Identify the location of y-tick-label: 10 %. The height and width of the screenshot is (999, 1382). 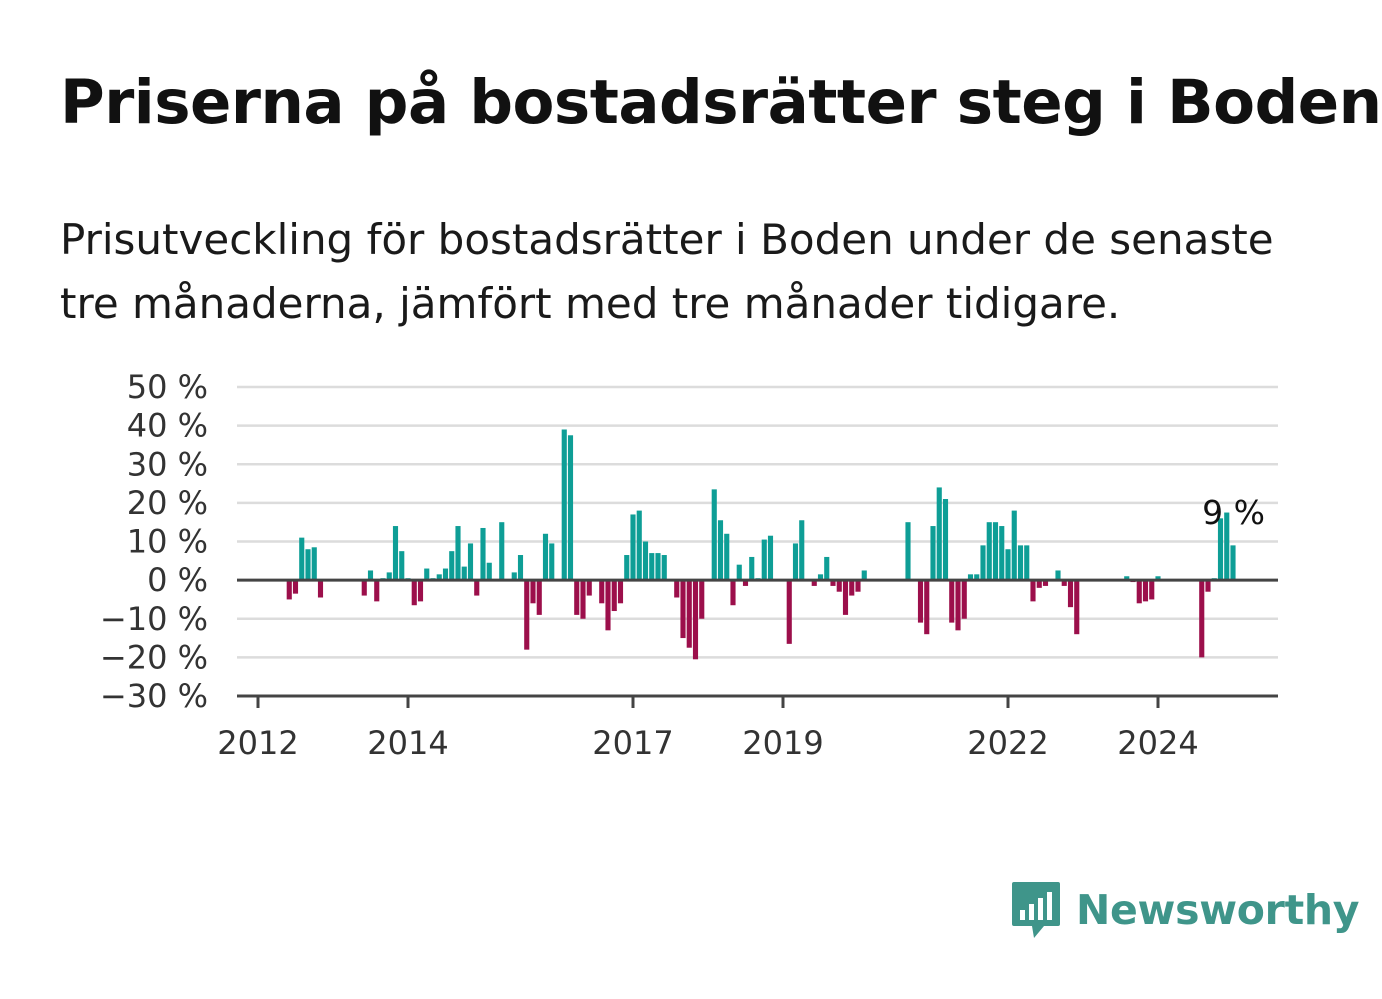
(167, 542).